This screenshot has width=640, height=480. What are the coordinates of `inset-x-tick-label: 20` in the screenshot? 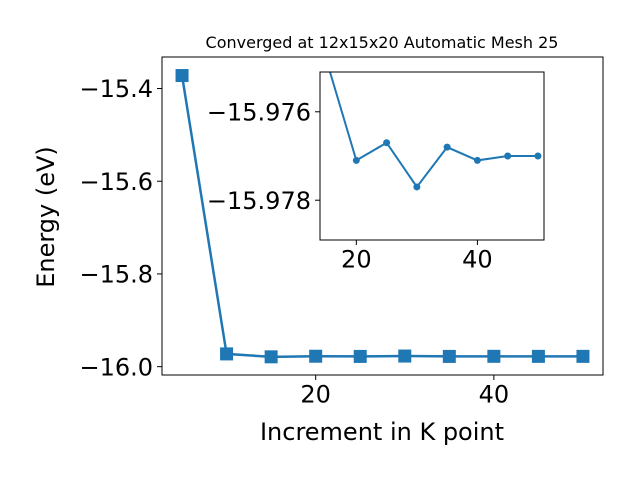 It's located at (356, 260).